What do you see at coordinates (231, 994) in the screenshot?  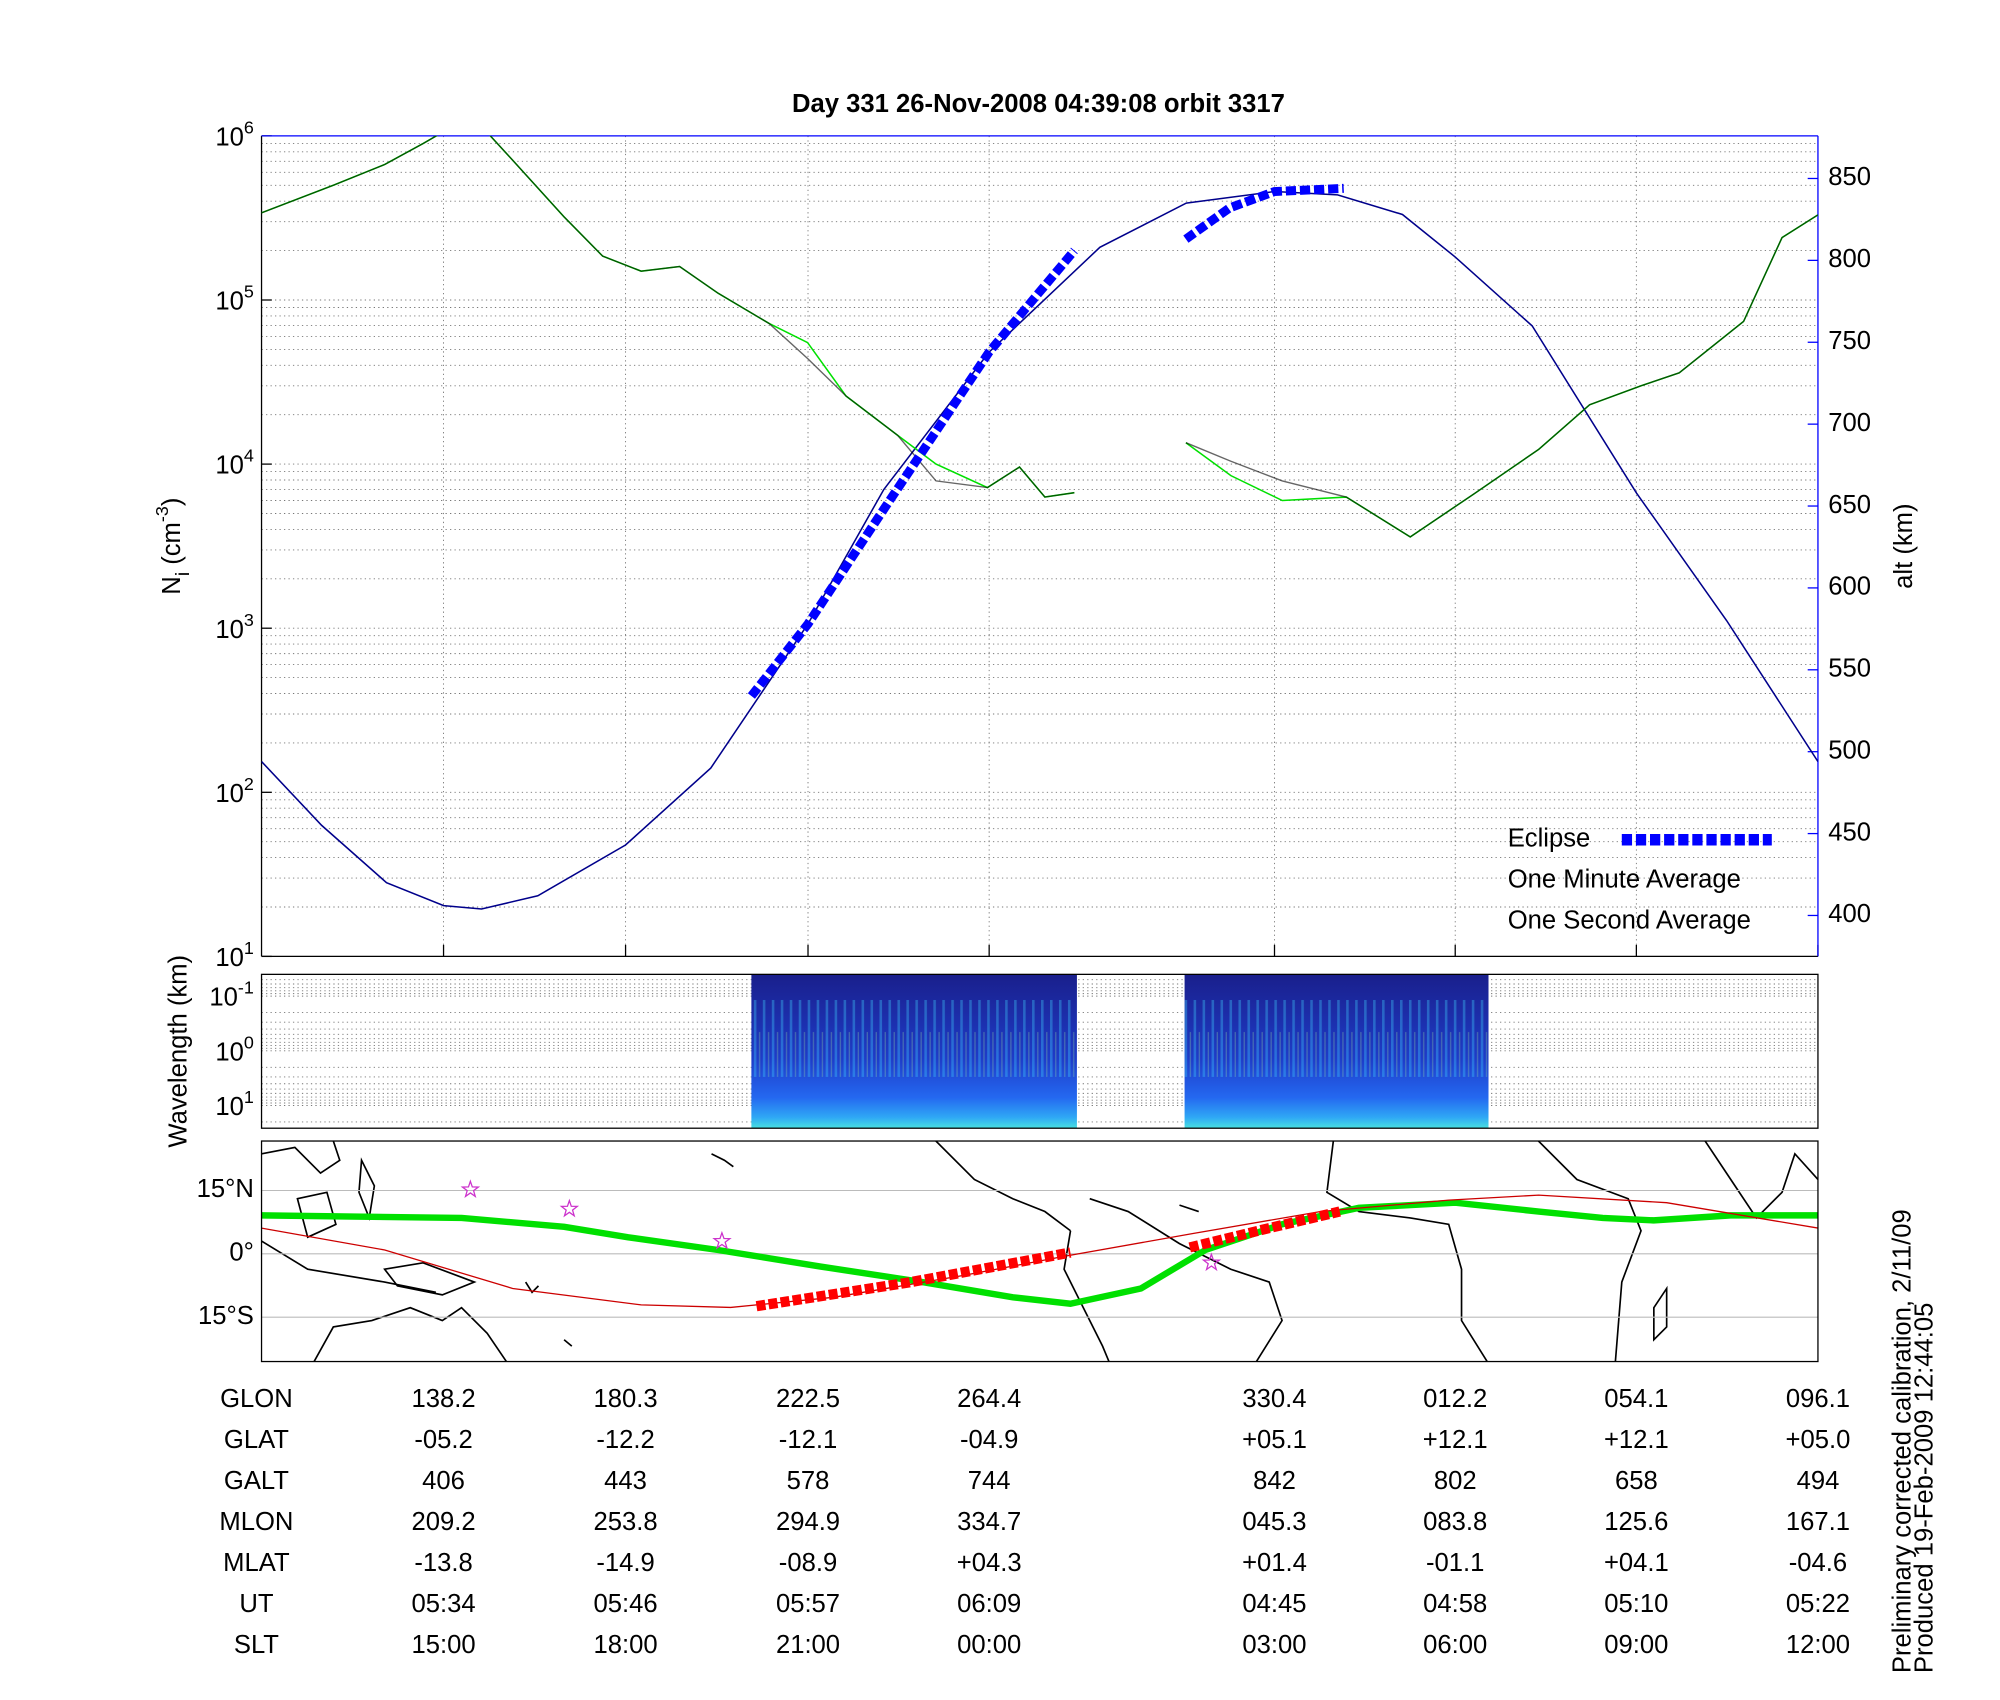 I see `tick-label: 10⁻¹` at bounding box center [231, 994].